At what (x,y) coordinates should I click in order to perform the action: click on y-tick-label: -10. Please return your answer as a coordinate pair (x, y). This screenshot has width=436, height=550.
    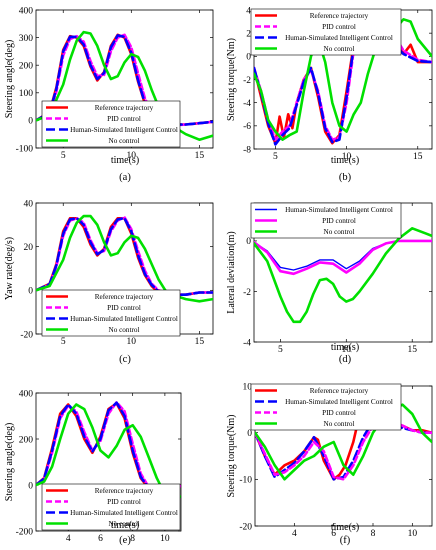
    Looking at the image, I should click on (245, 481).